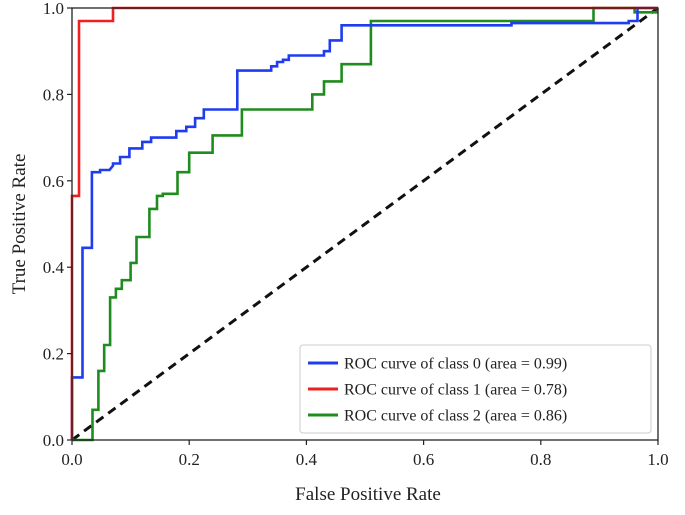  I want to click on x-axis-title: False Positive Rate, so click(368, 494).